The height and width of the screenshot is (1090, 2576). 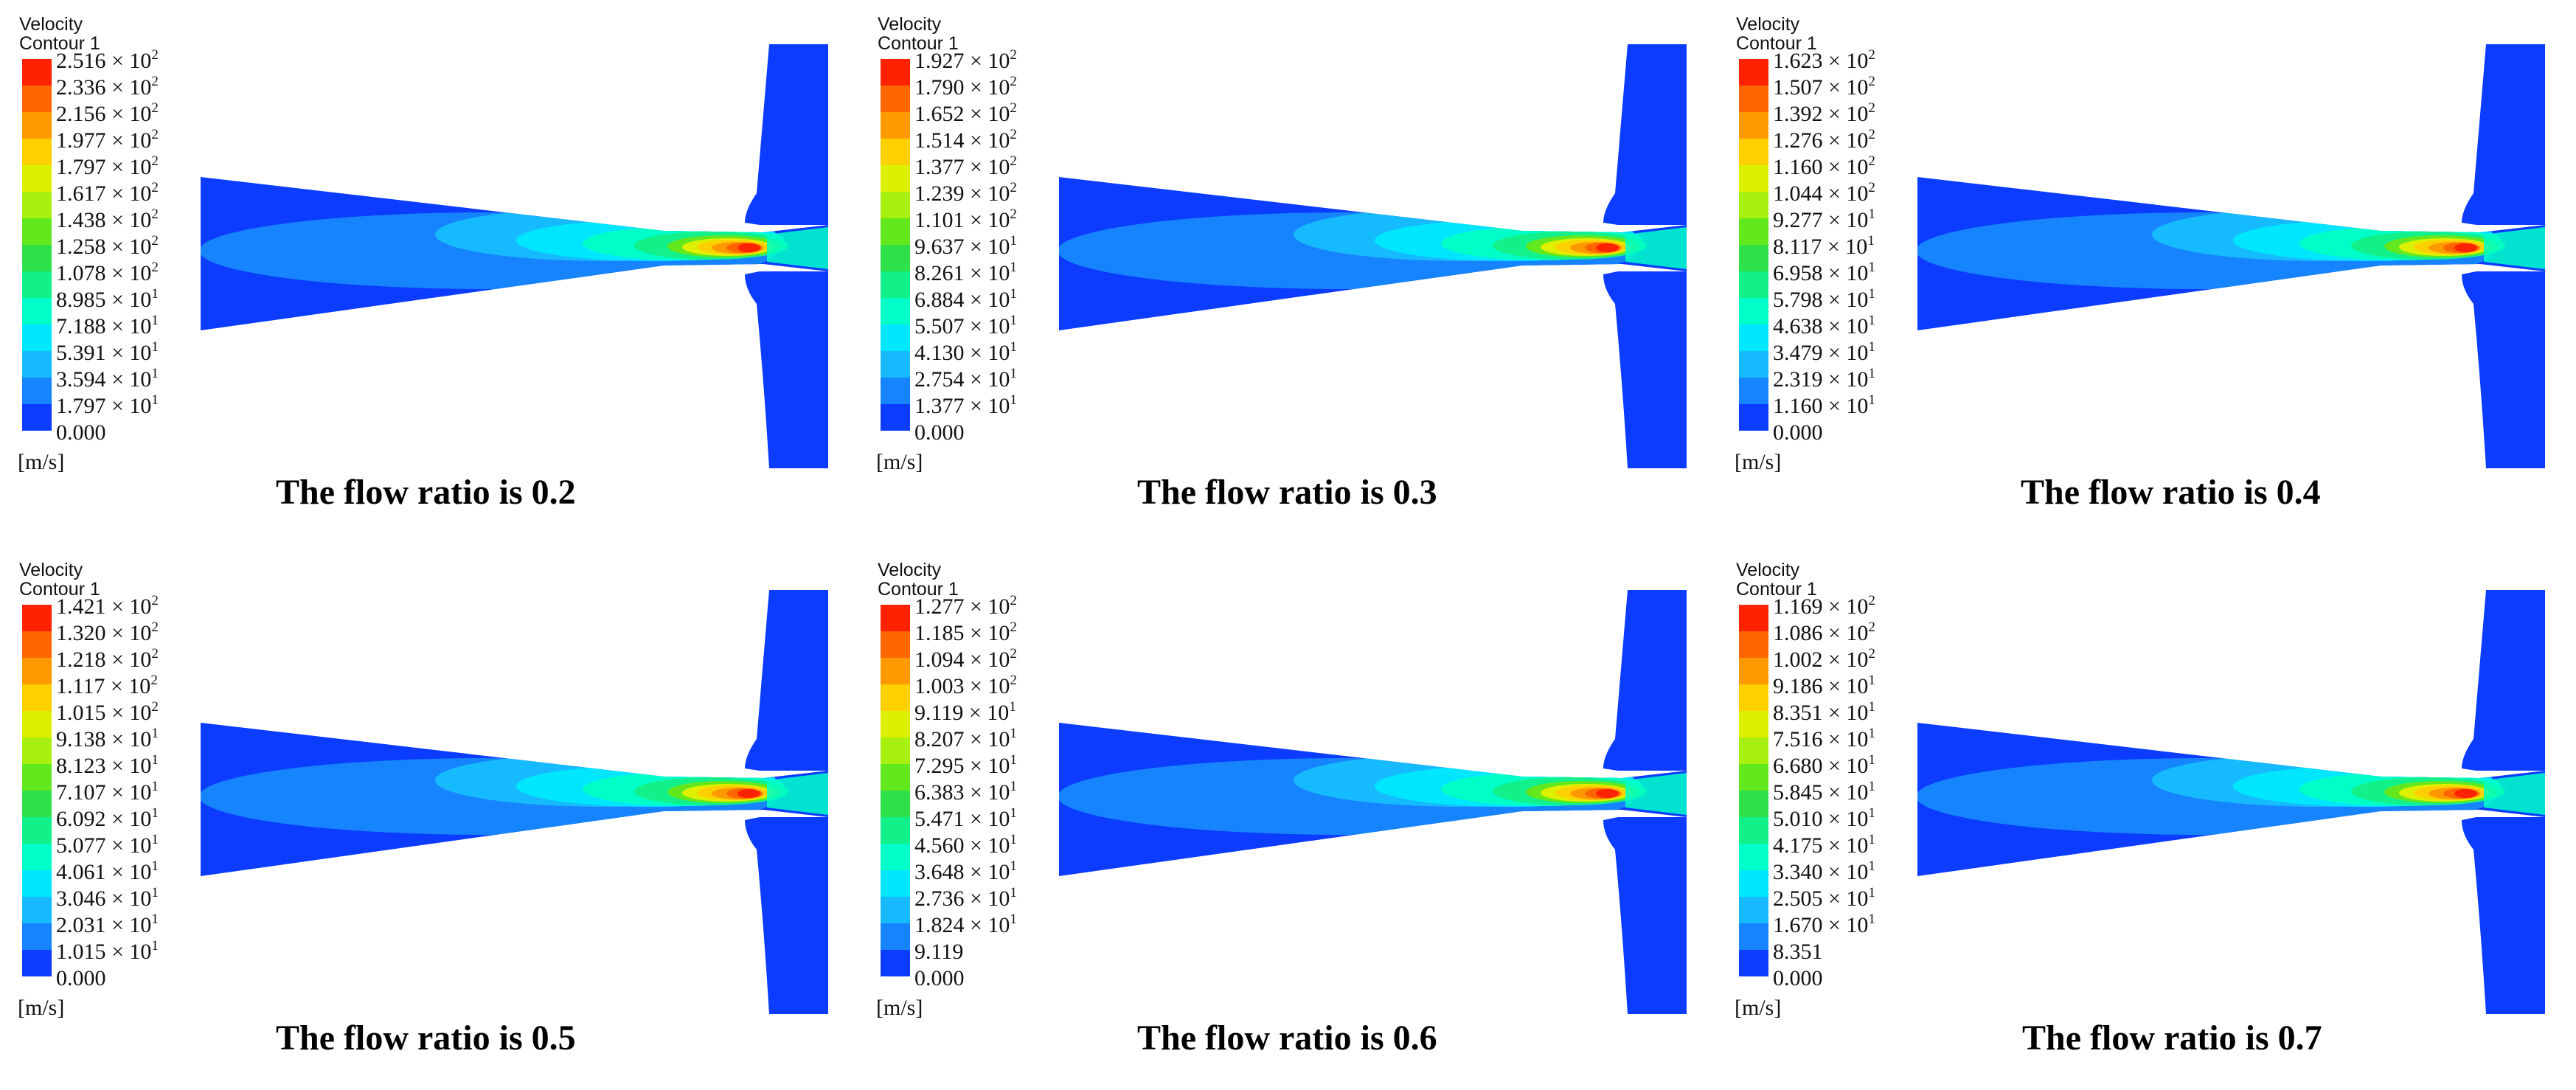 I want to click on tick-mantissa: 1.797, so click(x=81, y=167).